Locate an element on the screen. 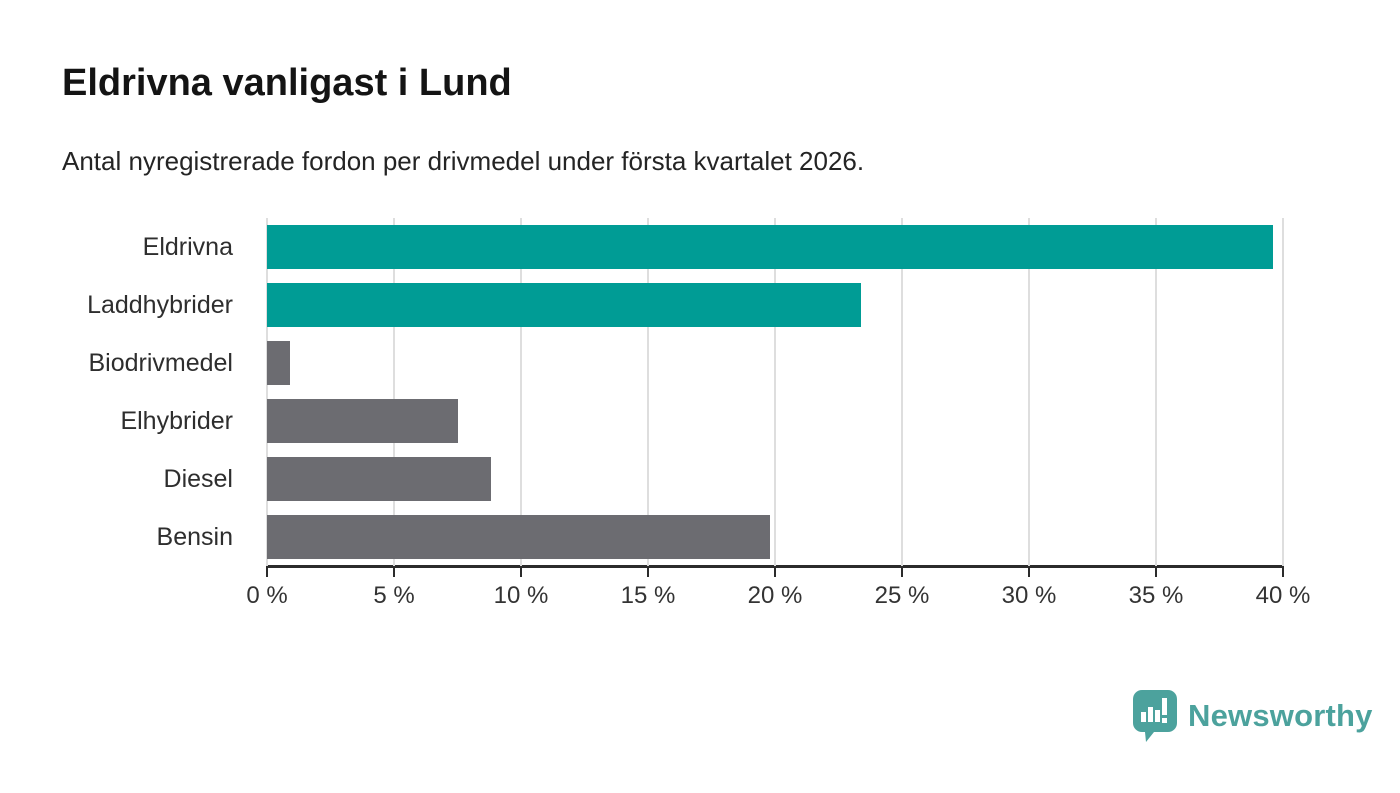 The height and width of the screenshot is (793, 1400). brand-footer: Newsworthy is located at coordinates (1252, 716).